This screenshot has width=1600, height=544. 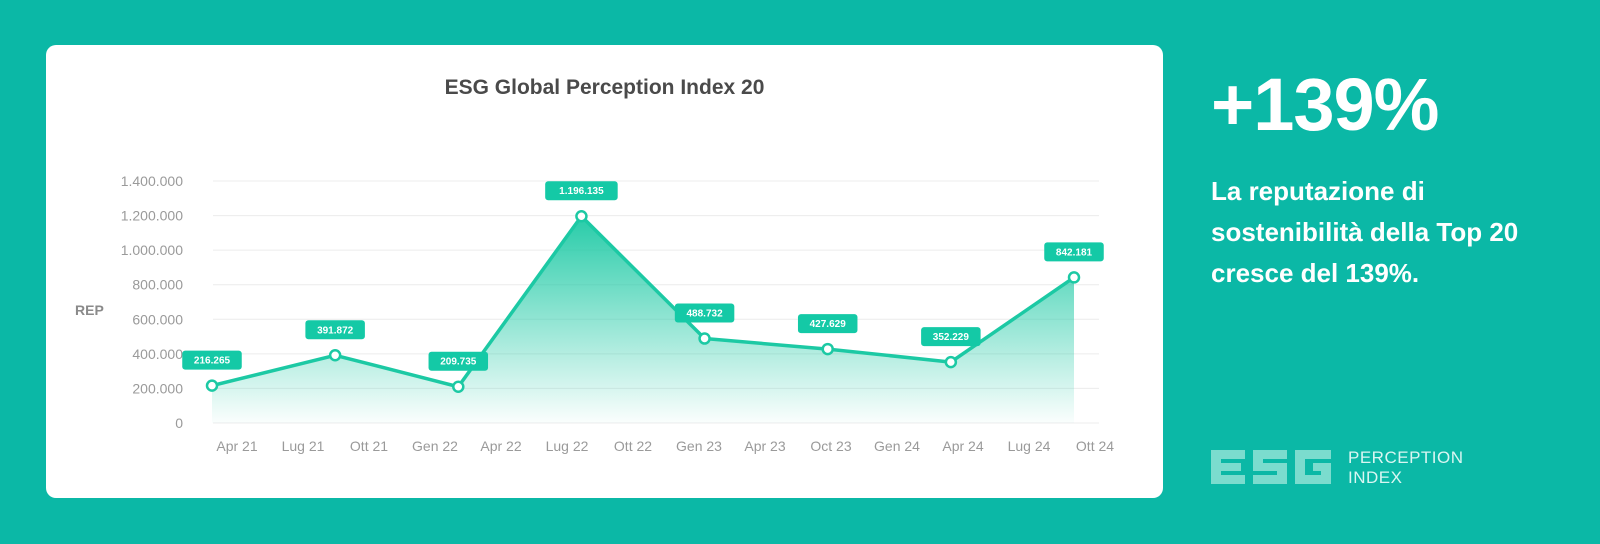 I want to click on data-label: 209.735, so click(x=458, y=362).